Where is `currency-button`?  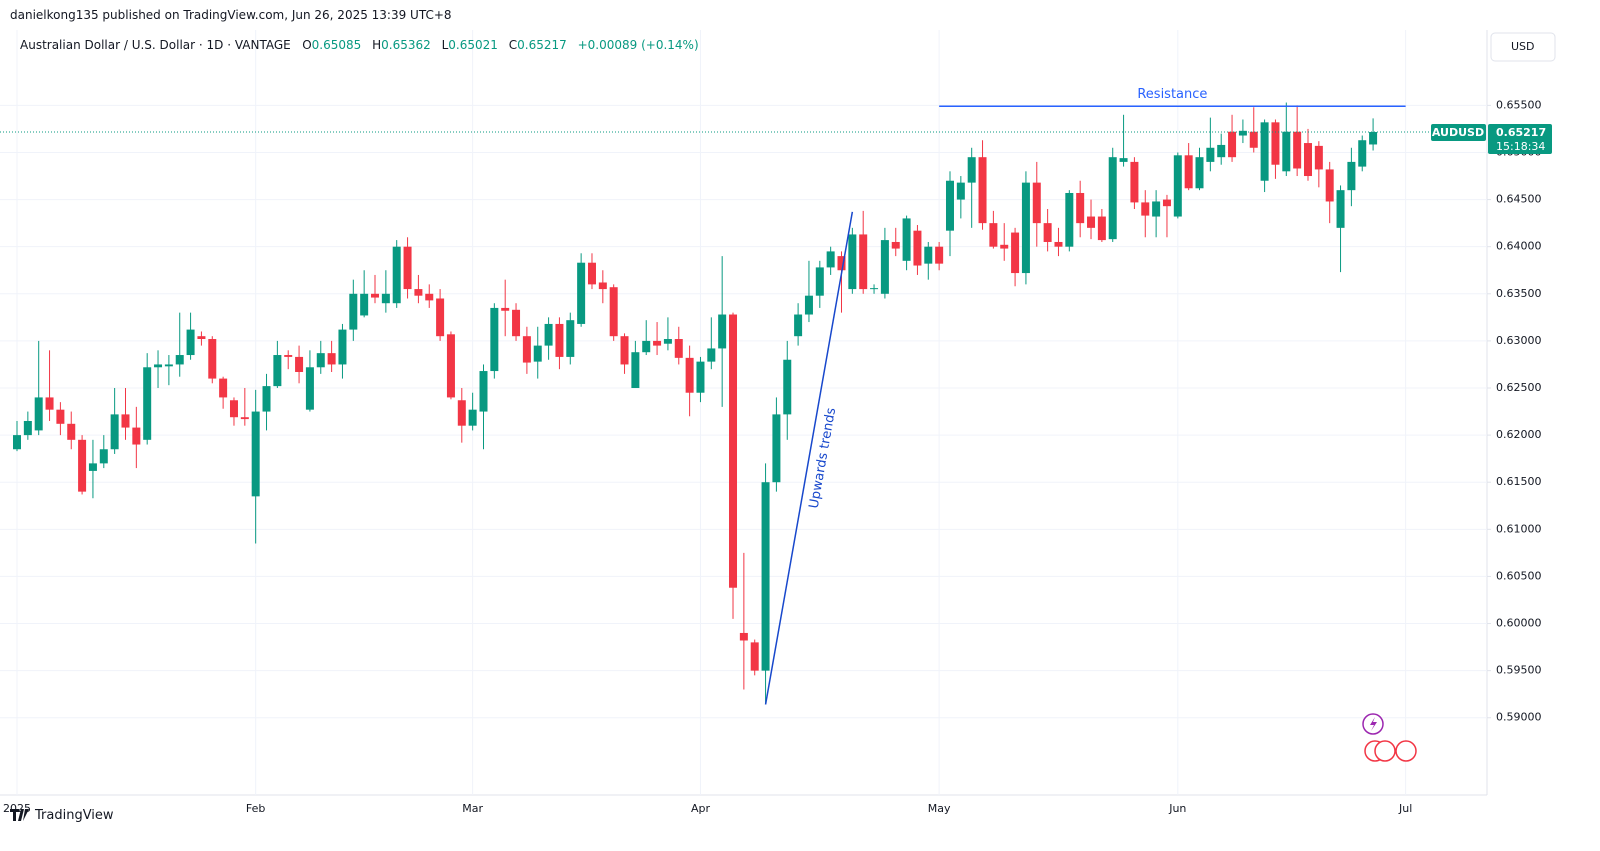
currency-button is located at coordinates (1523, 47).